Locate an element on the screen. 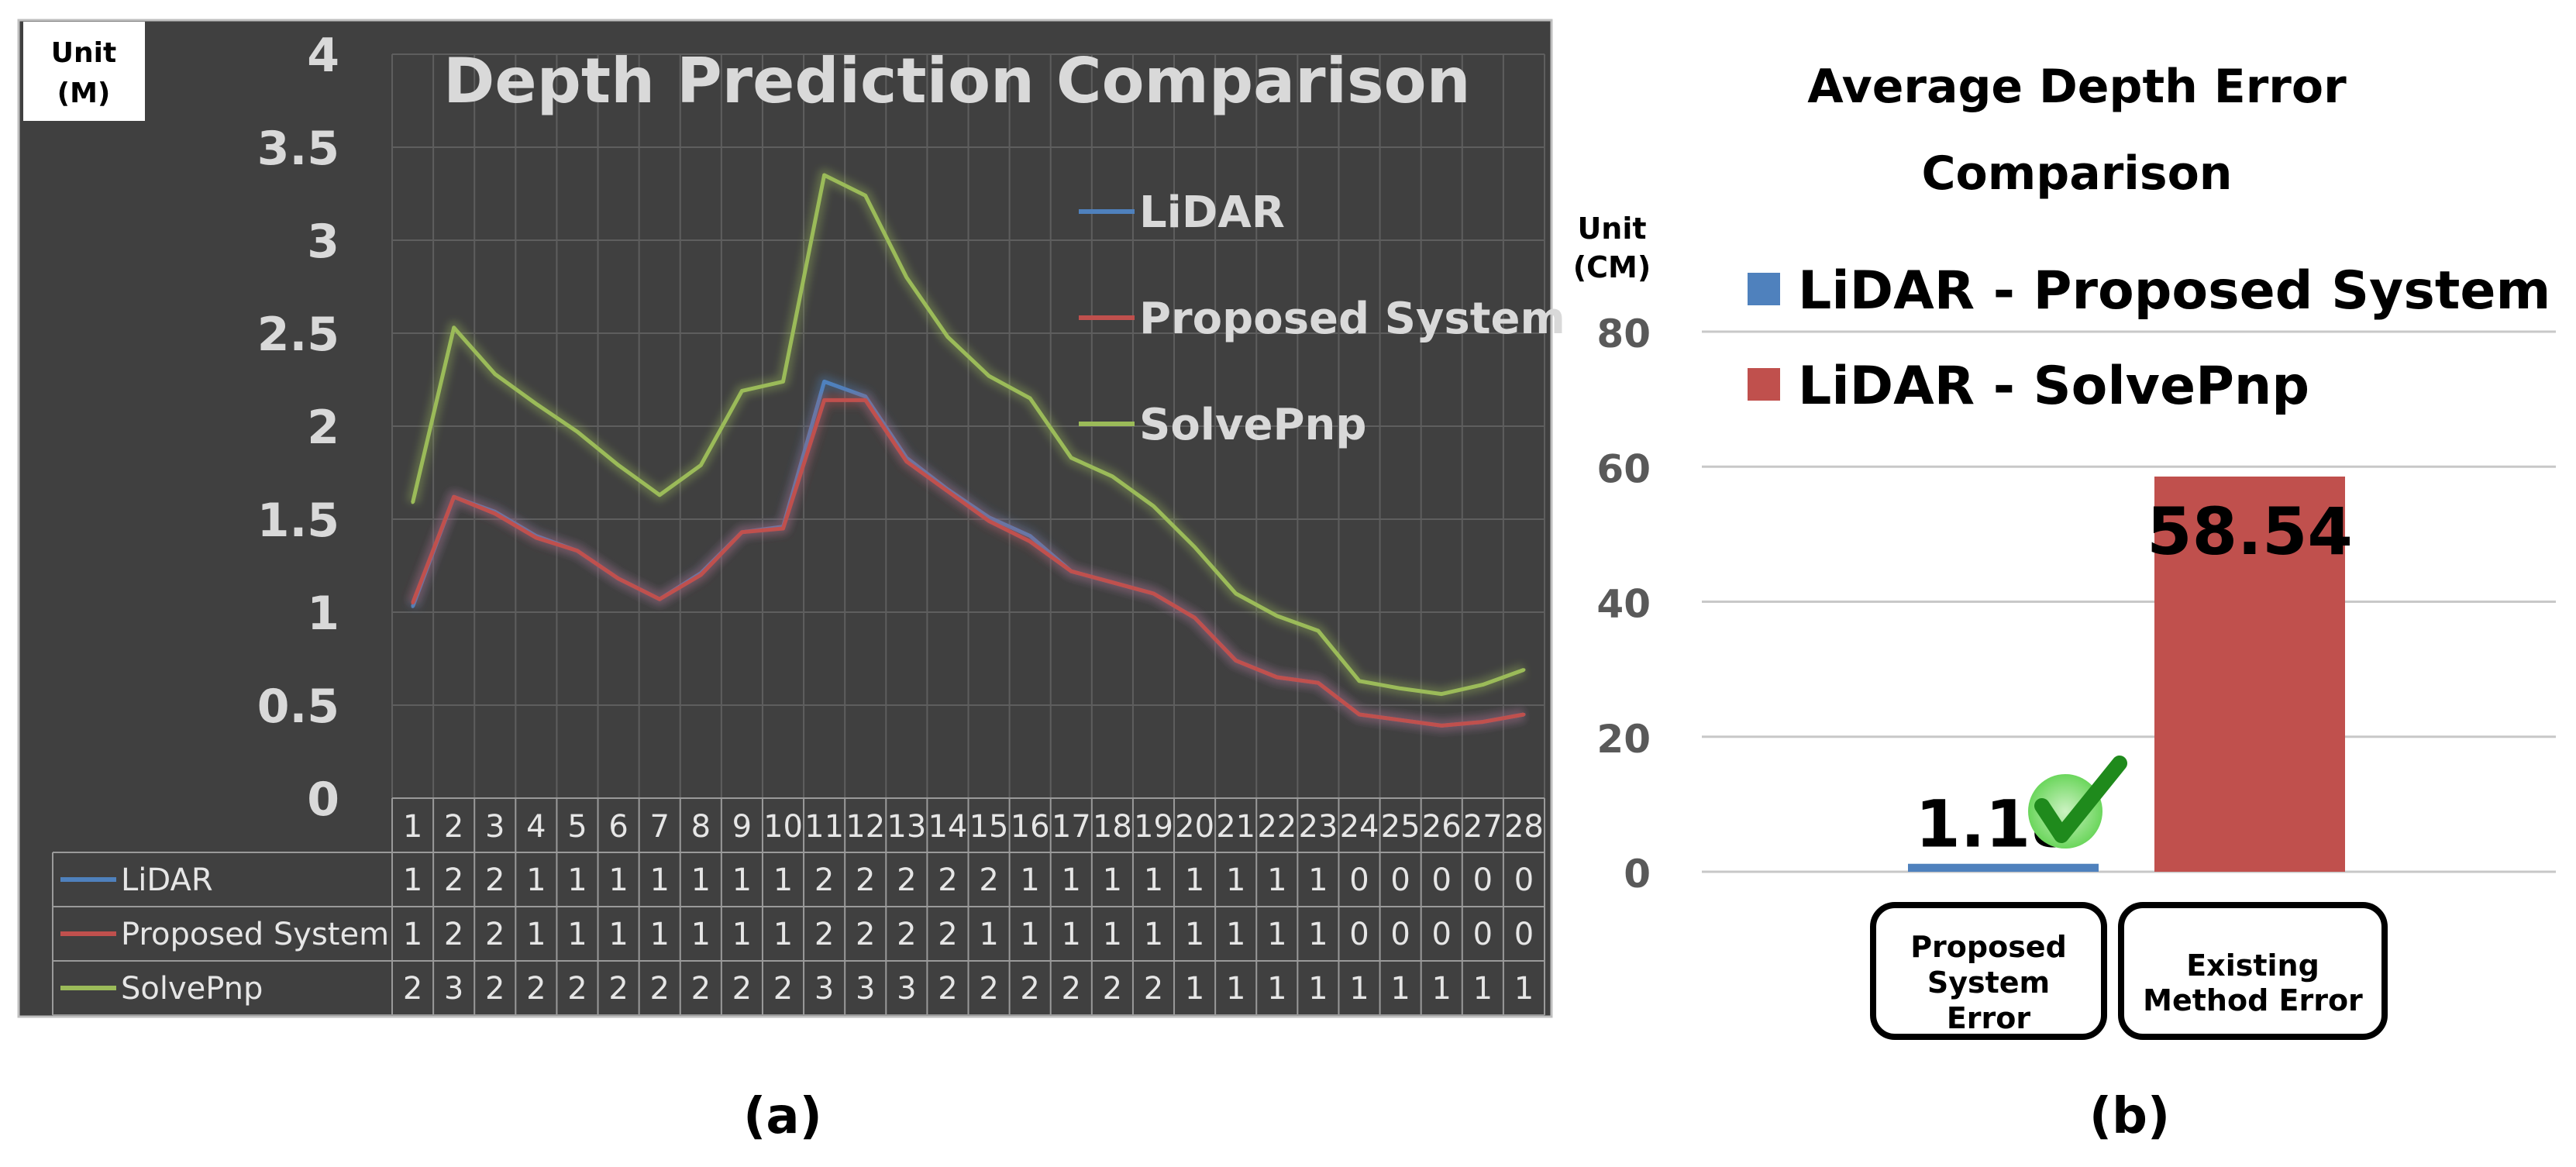  chart-a-legend: LiDAR Proposed System SolvePnp is located at coordinates (1322, 319).